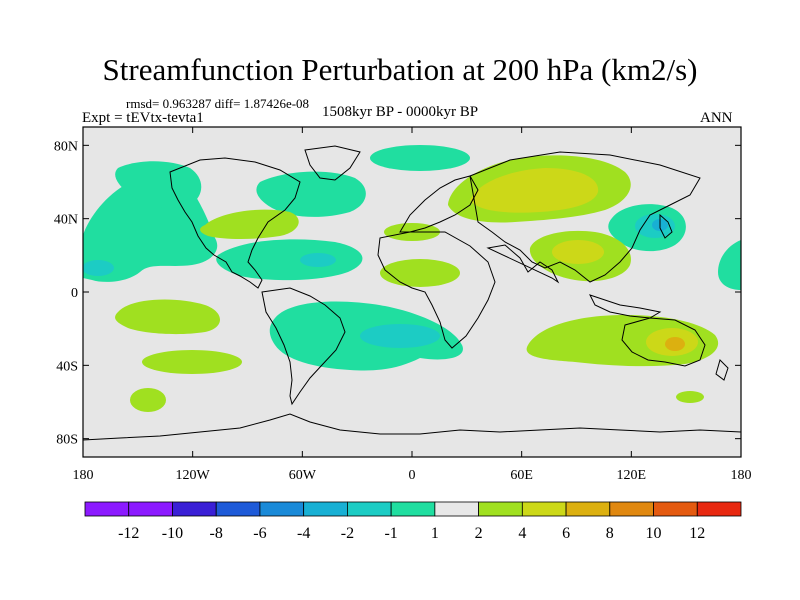 Image resolution: width=800 pixels, height=600 pixels. Describe the element at coordinates (218, 103) in the screenshot. I see `stats-text: rmsd= 0.963287 diff= 1.87426e-08` at that location.